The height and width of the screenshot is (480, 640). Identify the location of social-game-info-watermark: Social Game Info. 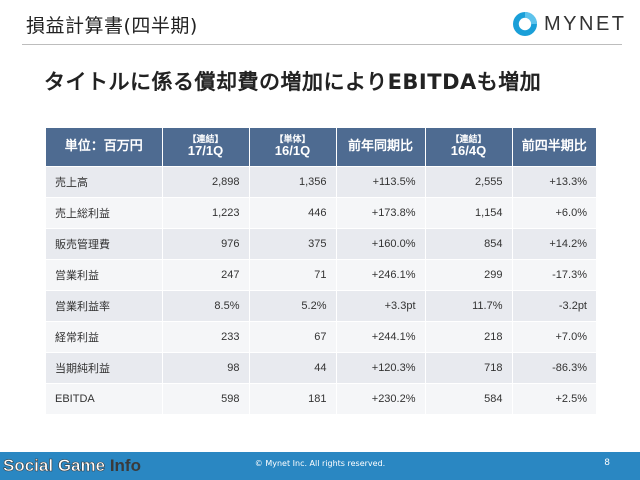
(72, 466).